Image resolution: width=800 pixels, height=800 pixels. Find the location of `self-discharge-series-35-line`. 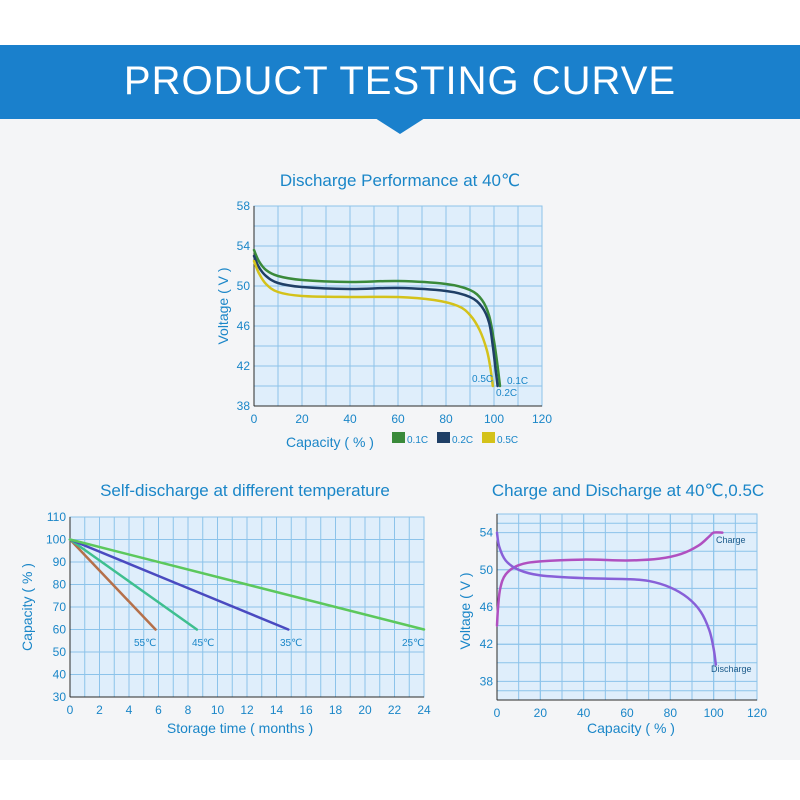

self-discharge-series-35-line is located at coordinates (179, 584).